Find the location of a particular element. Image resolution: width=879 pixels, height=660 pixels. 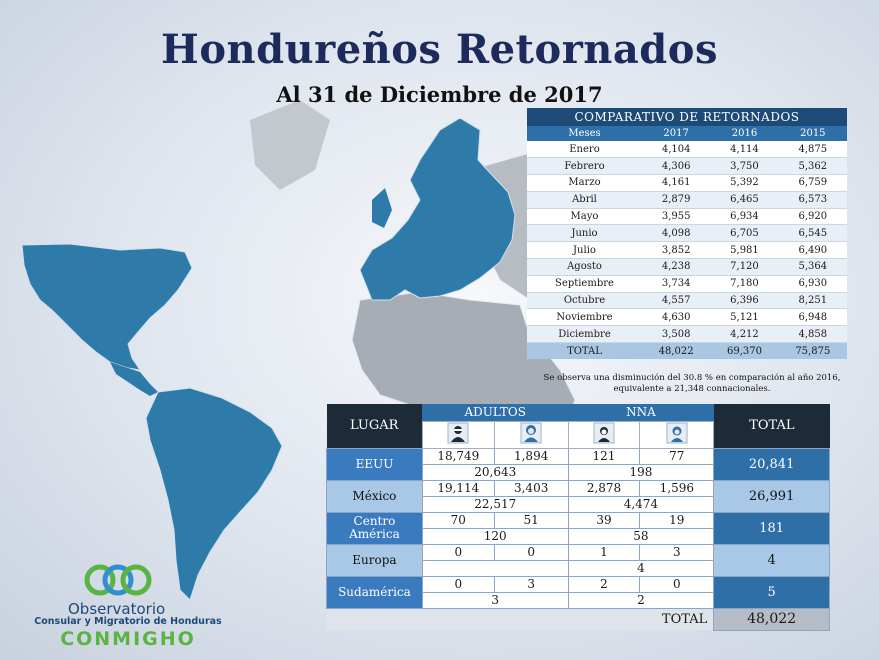

value-cell: 4,306 is located at coordinates (676, 166).